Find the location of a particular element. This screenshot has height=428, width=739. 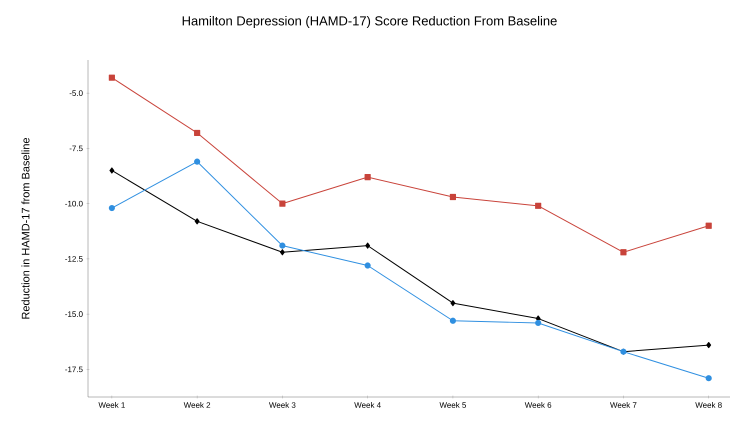

chart-title: Hamilton Depression (HAMD-17) Score Reduction From Baseline is located at coordinates (369, 22).